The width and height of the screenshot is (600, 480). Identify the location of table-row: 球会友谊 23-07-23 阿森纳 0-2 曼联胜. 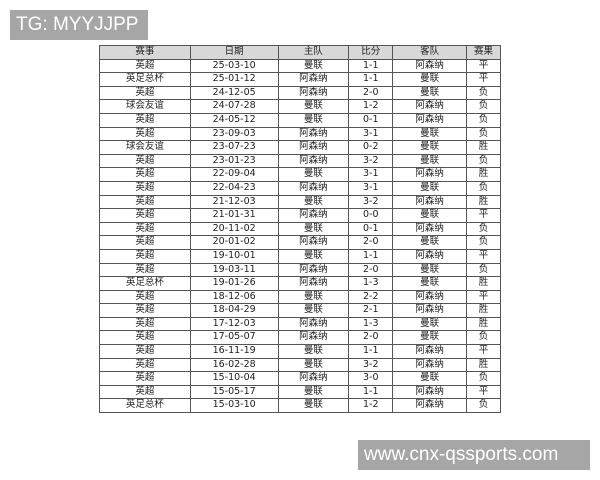
(300, 147).